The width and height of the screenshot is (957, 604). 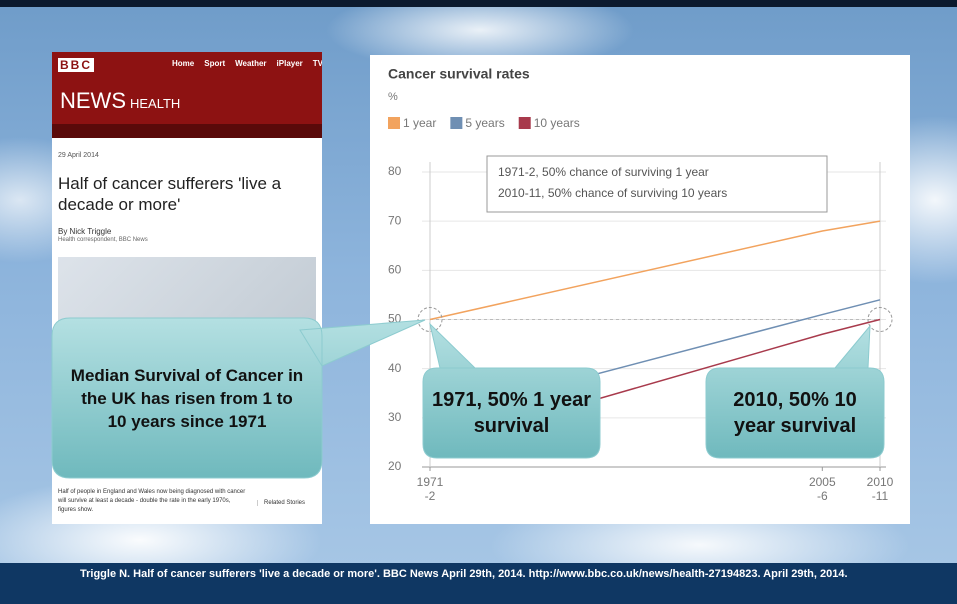 What do you see at coordinates (251, 63) in the screenshot?
I see `nav-item: Weather` at bounding box center [251, 63].